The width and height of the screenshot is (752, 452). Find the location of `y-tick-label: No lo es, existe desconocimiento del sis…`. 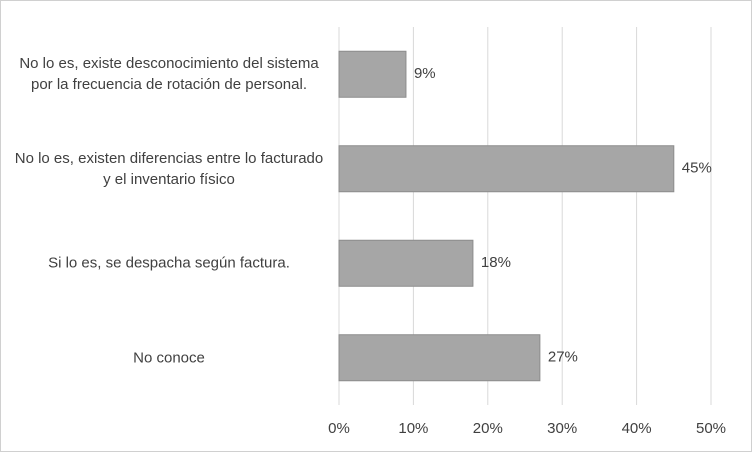

y-tick-label: No lo es, existe desconocimiento del sis… is located at coordinates (169, 74).